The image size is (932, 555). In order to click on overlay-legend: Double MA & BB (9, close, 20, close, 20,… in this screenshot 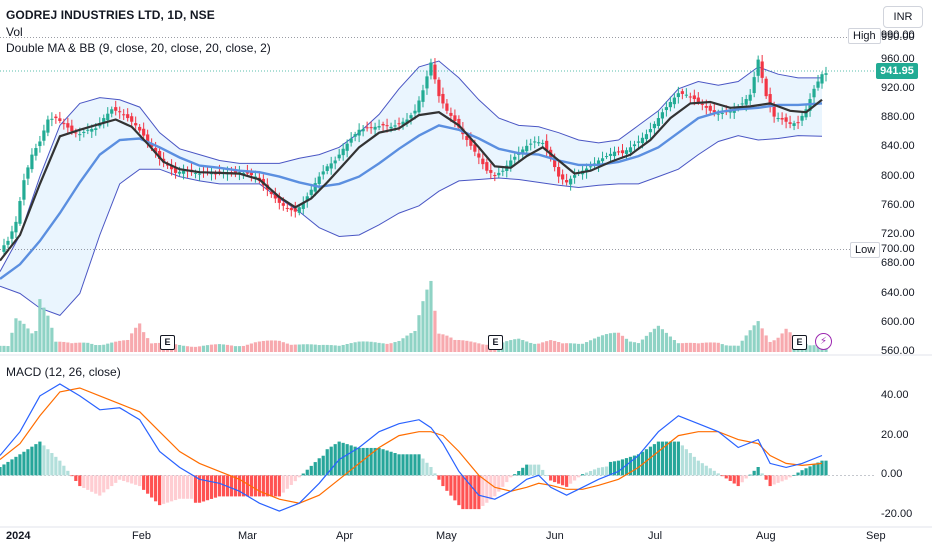, I will do `click(138, 48)`.